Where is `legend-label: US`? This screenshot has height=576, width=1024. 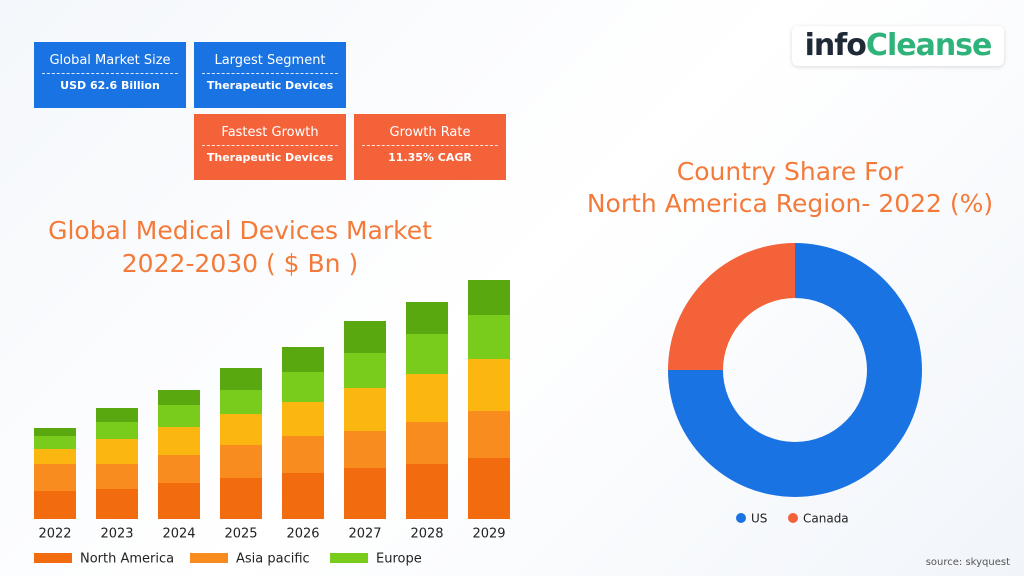 legend-label: US is located at coordinates (759, 519).